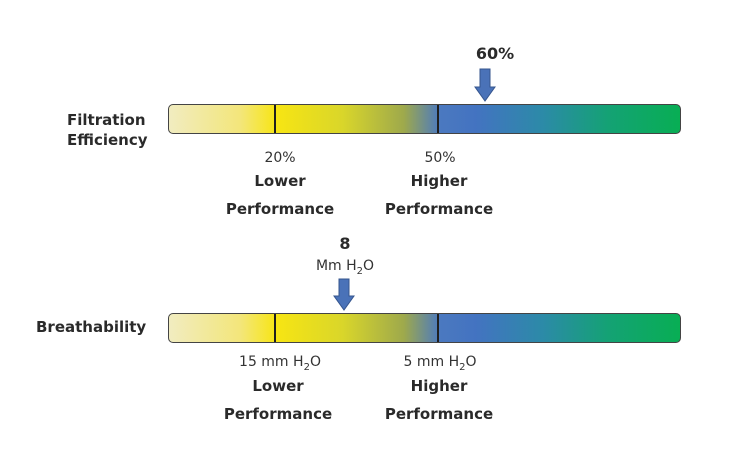  I want to click on breathability-marker-unit-main: Mm H, so click(336, 266).